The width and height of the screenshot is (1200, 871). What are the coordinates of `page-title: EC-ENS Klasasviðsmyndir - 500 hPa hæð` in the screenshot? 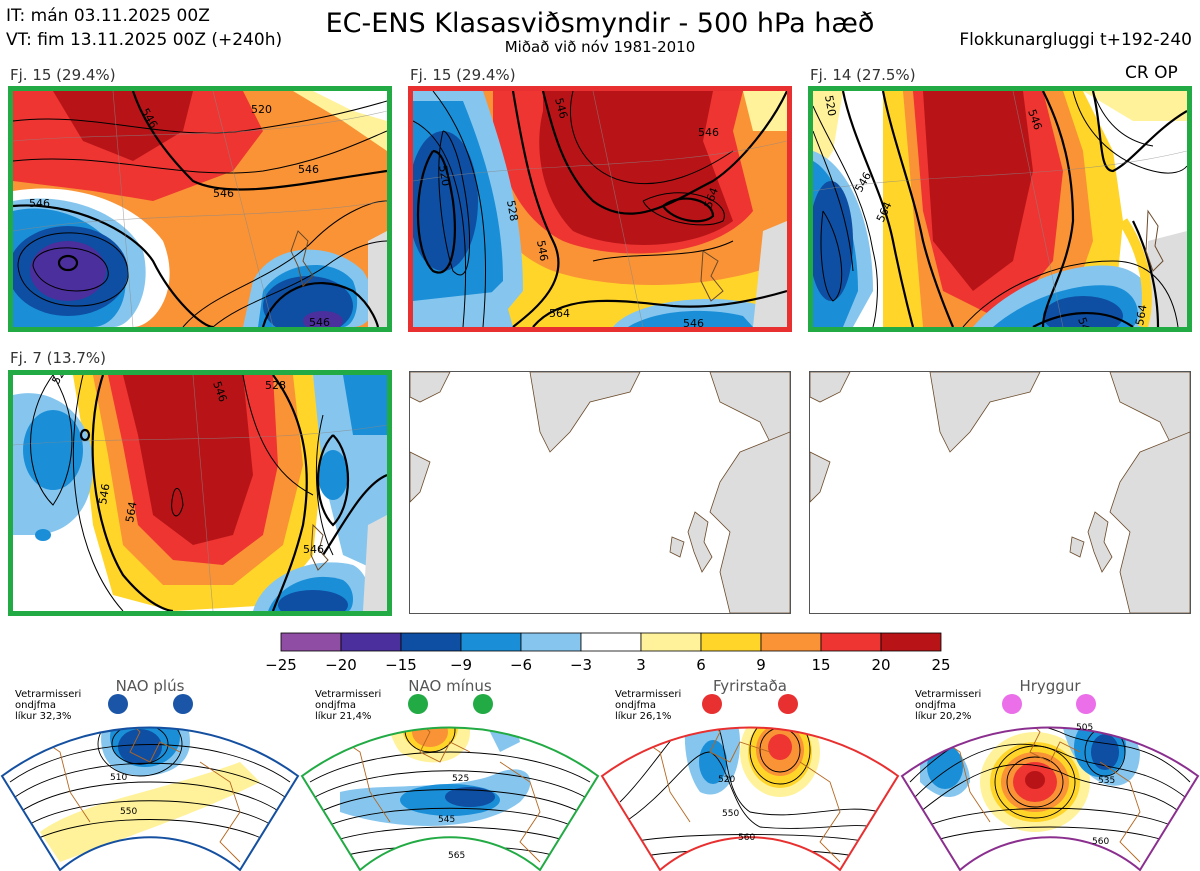 It's located at (600, 23).